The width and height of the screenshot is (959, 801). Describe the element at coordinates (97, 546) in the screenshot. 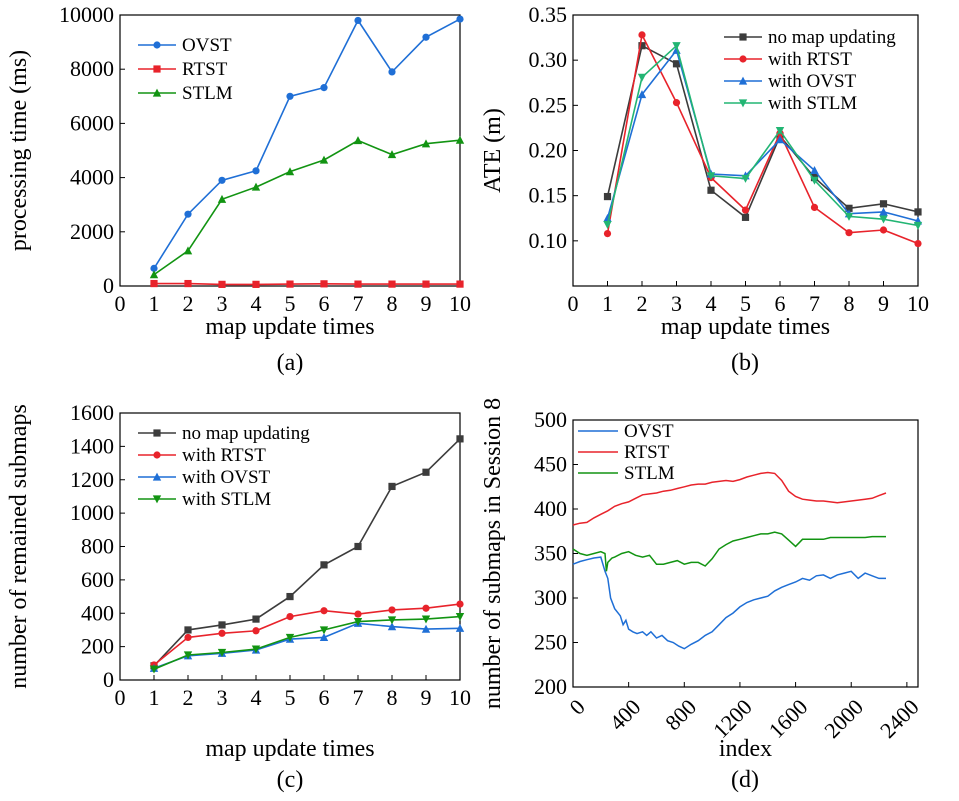

I see `y-tick-label: 800` at that location.